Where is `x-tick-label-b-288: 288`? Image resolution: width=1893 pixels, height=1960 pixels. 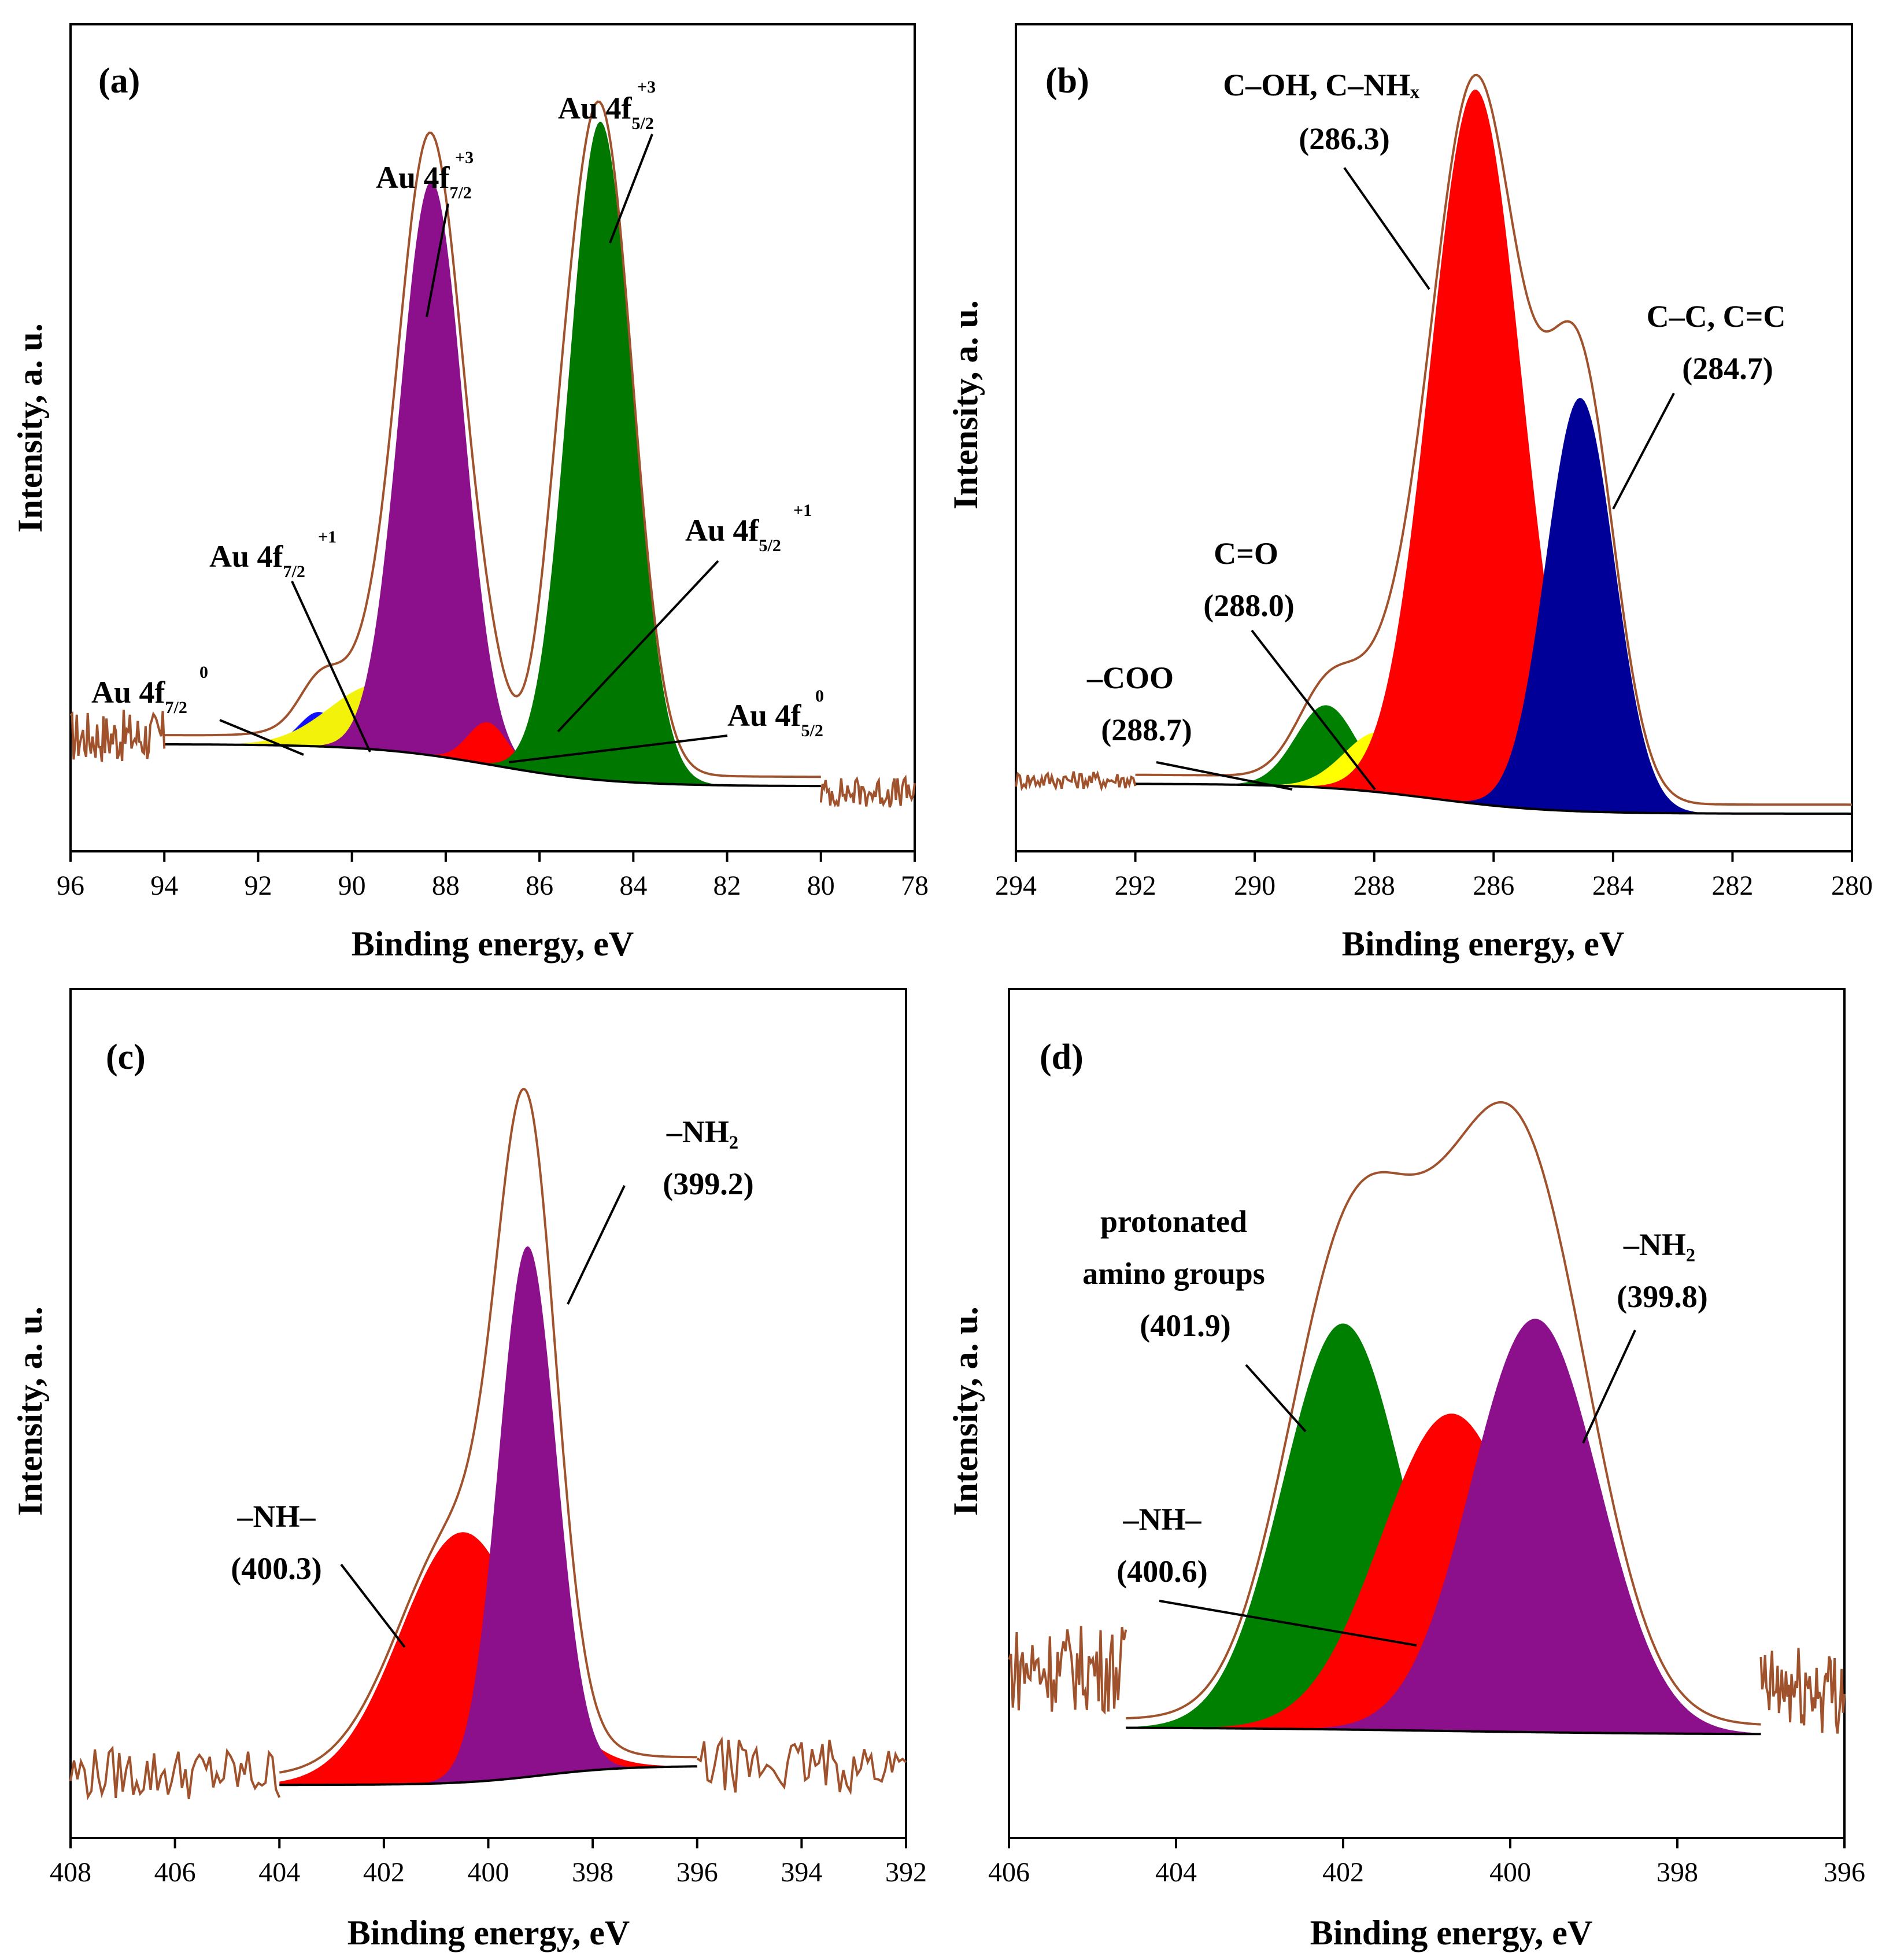 x-tick-label-b-288: 288 is located at coordinates (1374, 885).